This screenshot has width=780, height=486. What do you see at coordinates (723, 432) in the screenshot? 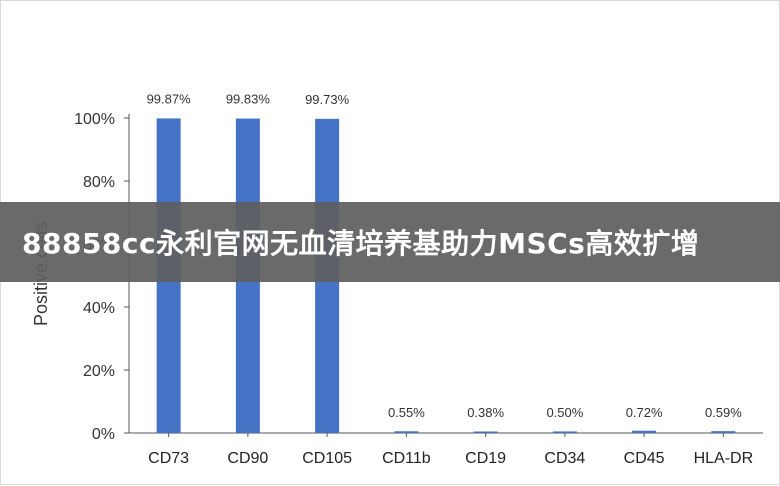
I see `bar-hla-dr` at bounding box center [723, 432].